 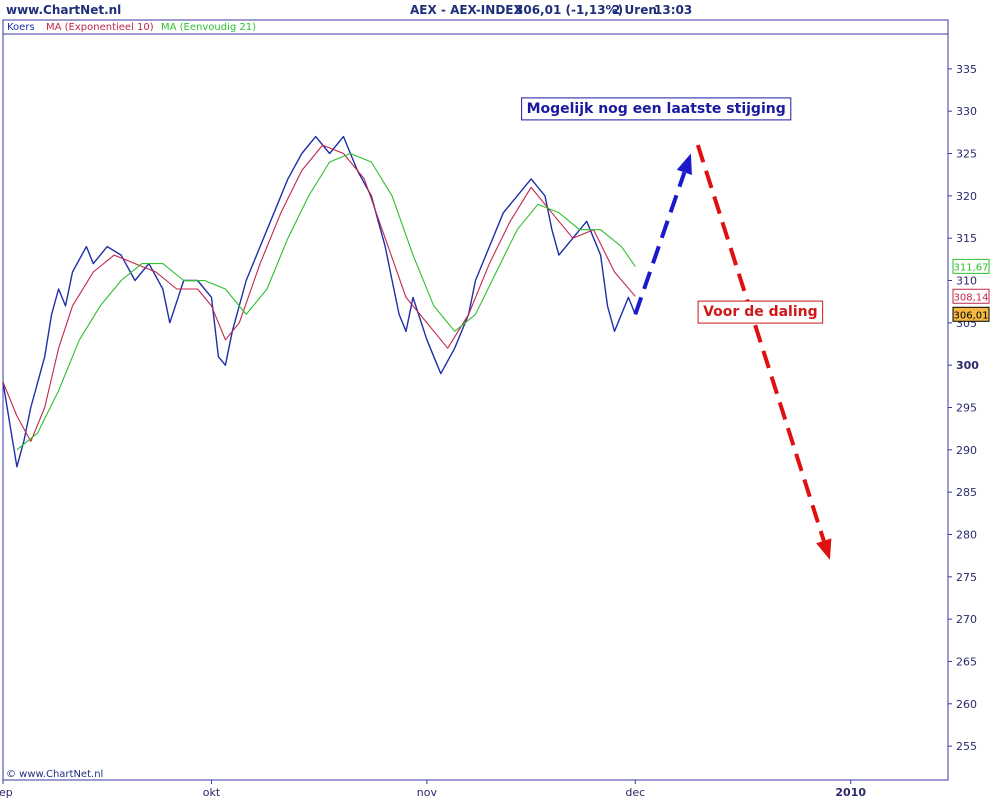 What do you see at coordinates (967, 365) in the screenshot?
I see `y-tick-label: 300` at bounding box center [967, 365].